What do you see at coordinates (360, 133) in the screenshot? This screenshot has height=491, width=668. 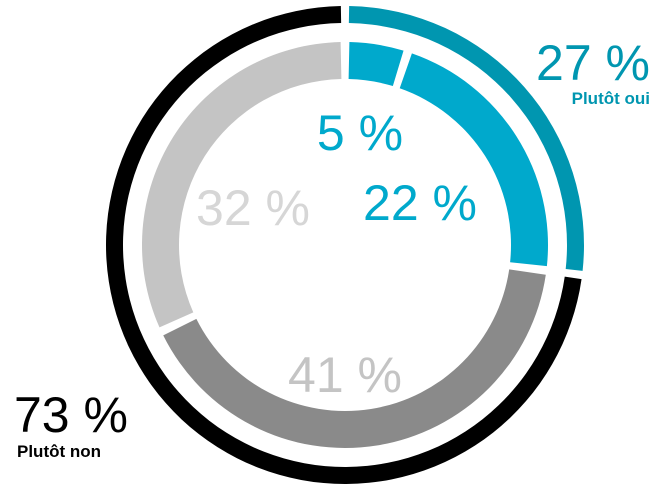 I see `inner-label-5: 5 %` at bounding box center [360, 133].